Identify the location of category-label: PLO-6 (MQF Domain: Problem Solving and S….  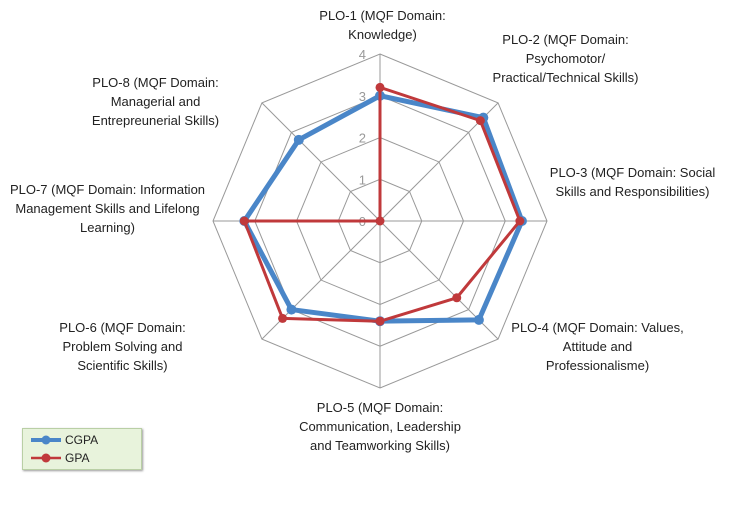
(122, 346).